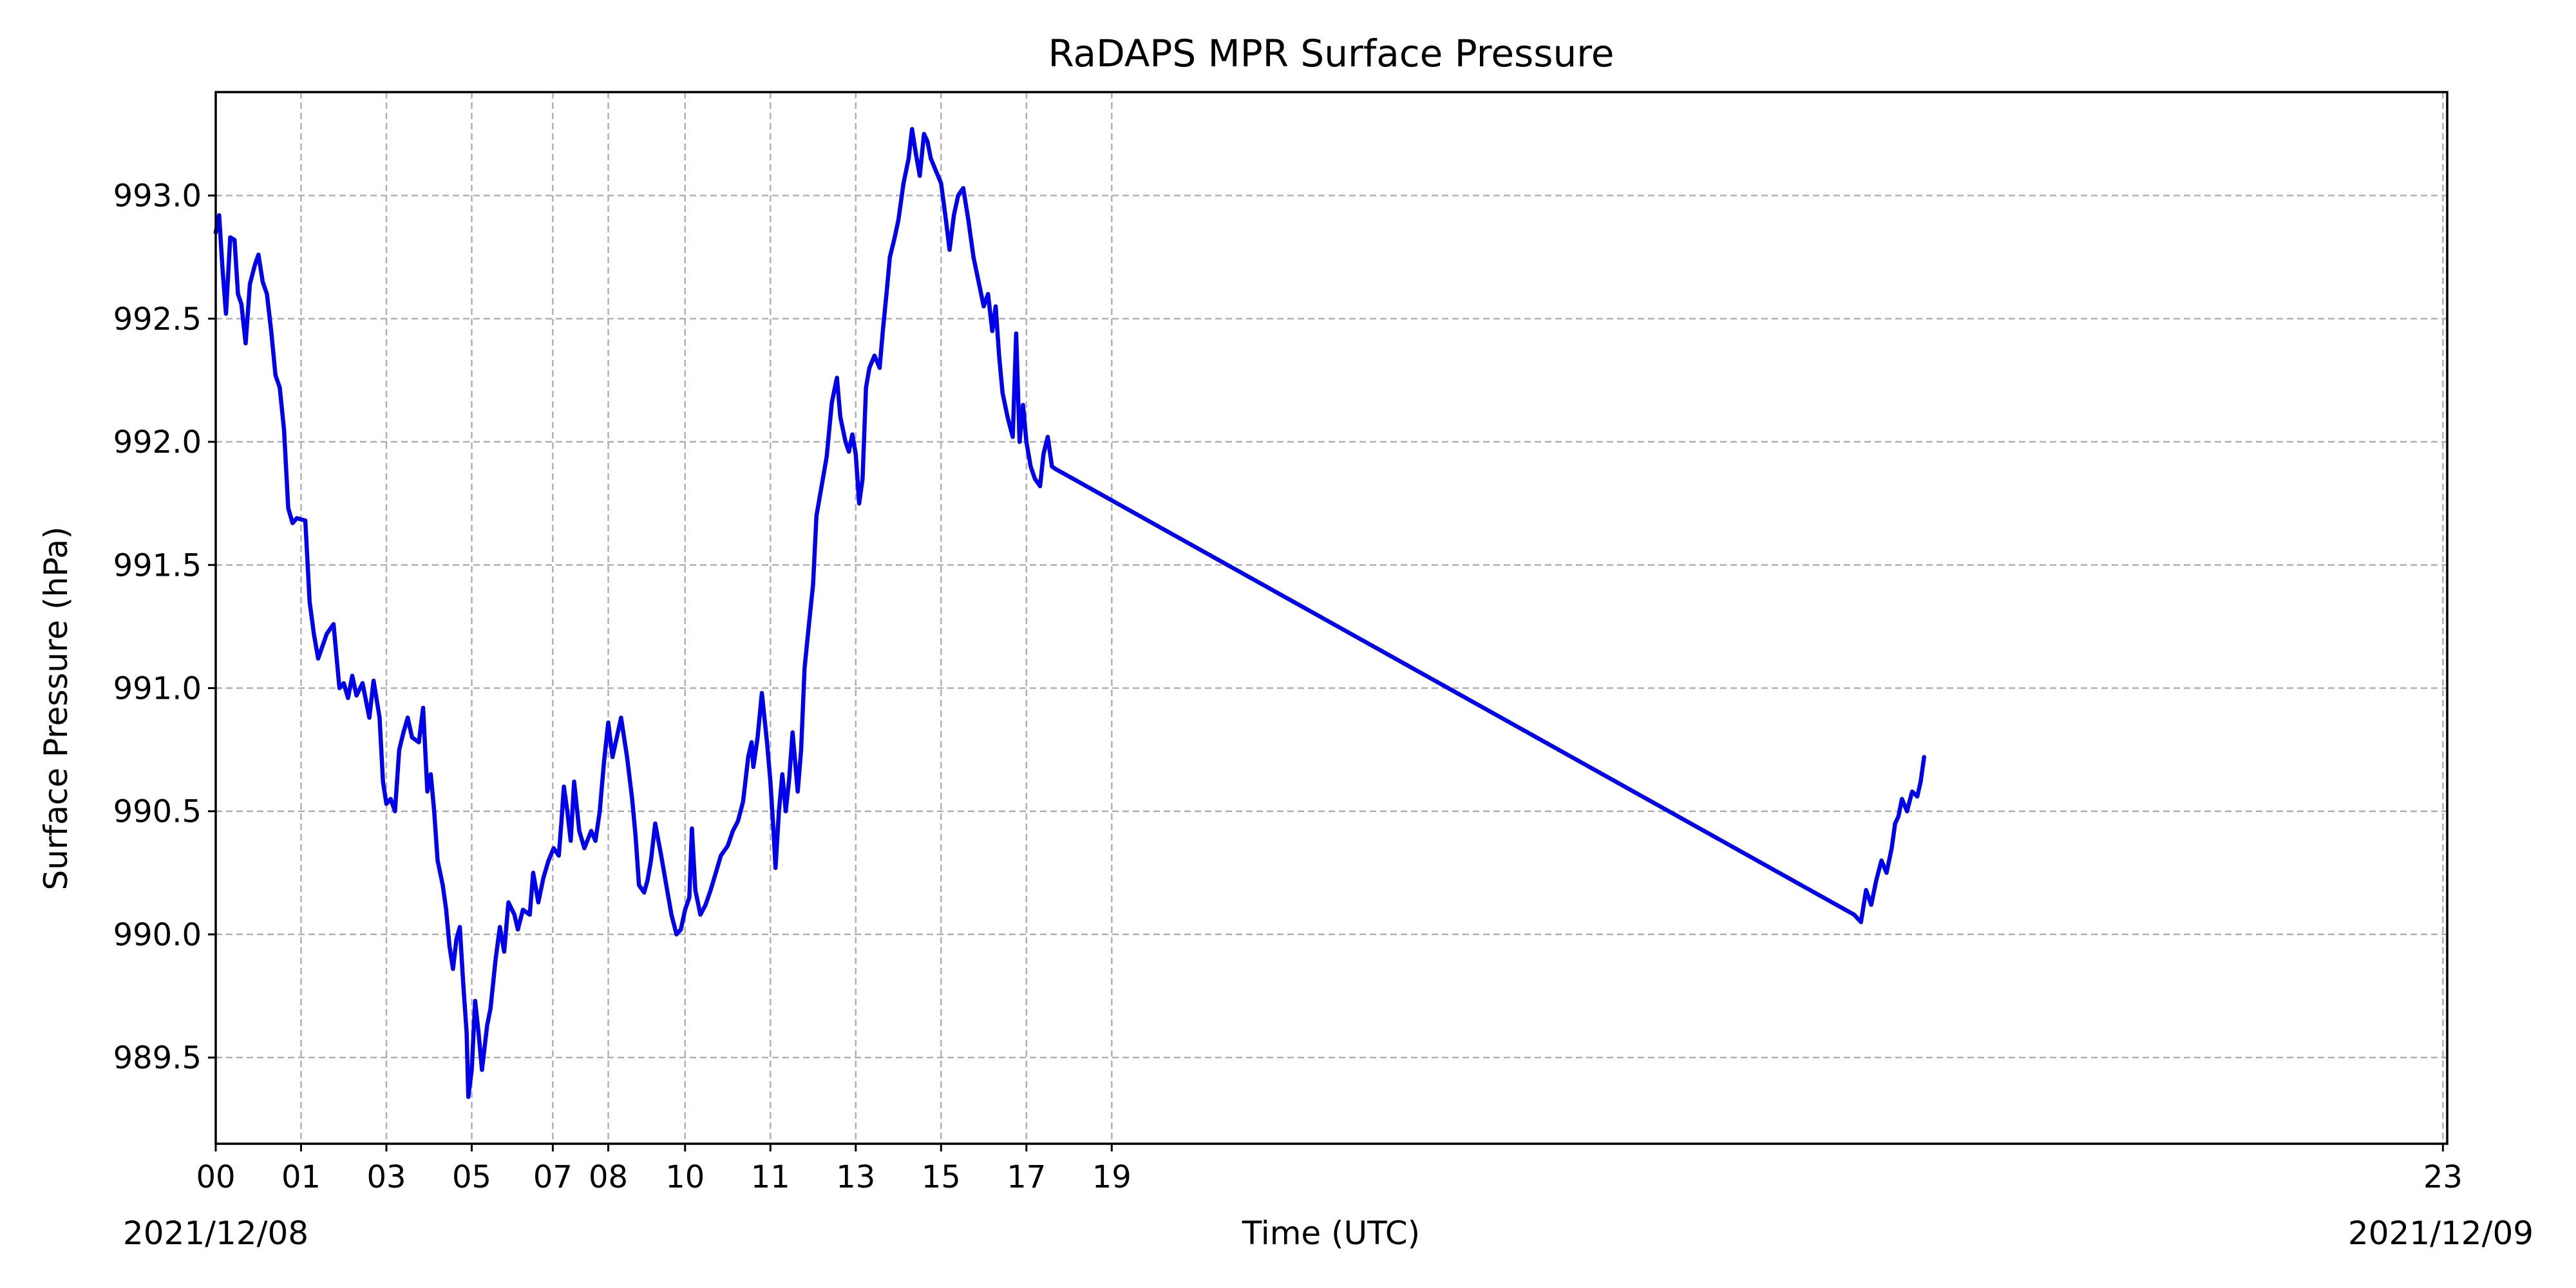  Describe the element at coordinates (942, 1177) in the screenshot. I see `x-tick-label: 15` at that location.